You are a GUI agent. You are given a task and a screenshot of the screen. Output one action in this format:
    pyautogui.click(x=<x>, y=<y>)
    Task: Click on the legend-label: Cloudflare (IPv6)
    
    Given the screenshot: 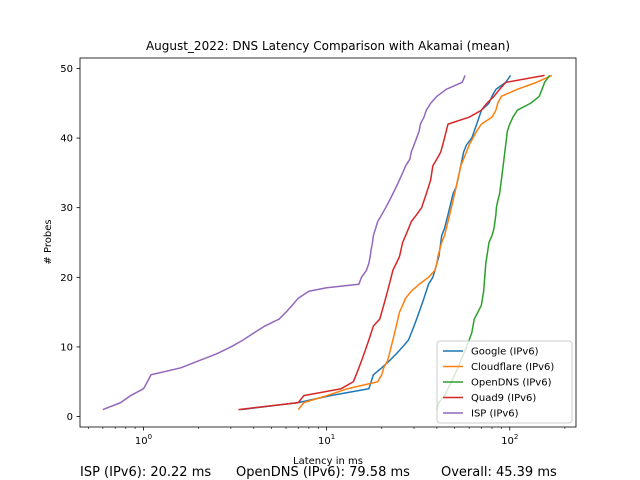 What is the action you would take?
    pyautogui.click(x=512, y=367)
    